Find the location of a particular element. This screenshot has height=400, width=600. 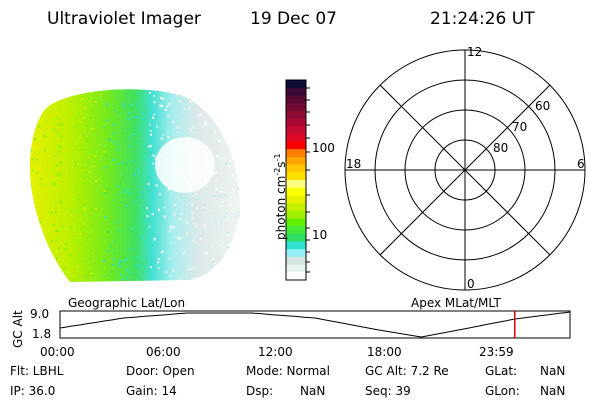

gc-alt-axis-label: GC Alt is located at coordinates (18, 329).